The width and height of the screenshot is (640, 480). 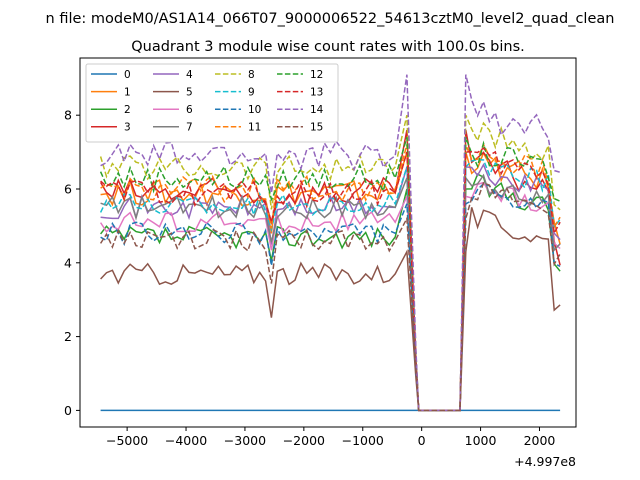 What do you see at coordinates (245, 440) in the screenshot?
I see `x-tick-label: −3000` at bounding box center [245, 440].